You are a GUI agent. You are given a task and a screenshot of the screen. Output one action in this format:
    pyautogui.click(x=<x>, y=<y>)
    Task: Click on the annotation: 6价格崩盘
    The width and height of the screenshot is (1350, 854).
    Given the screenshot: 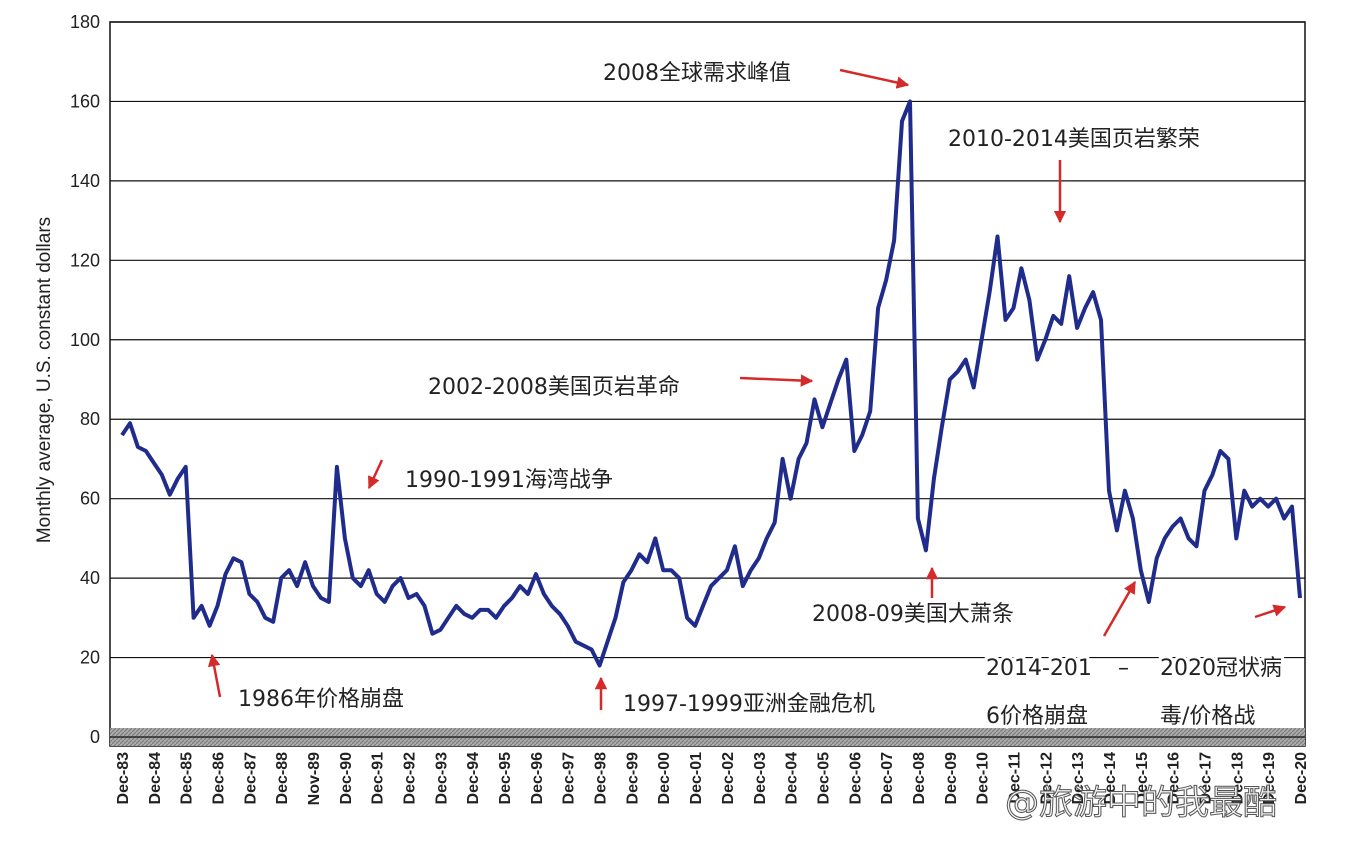 What is the action you would take?
    pyautogui.click(x=1037, y=716)
    